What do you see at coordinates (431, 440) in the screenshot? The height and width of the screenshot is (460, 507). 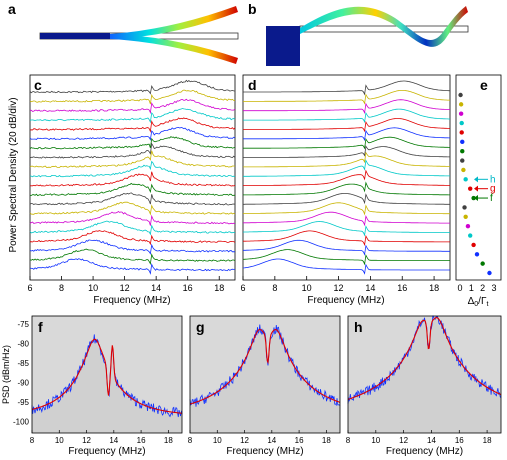 I see `panel-h-tick-label: 14` at bounding box center [431, 440].